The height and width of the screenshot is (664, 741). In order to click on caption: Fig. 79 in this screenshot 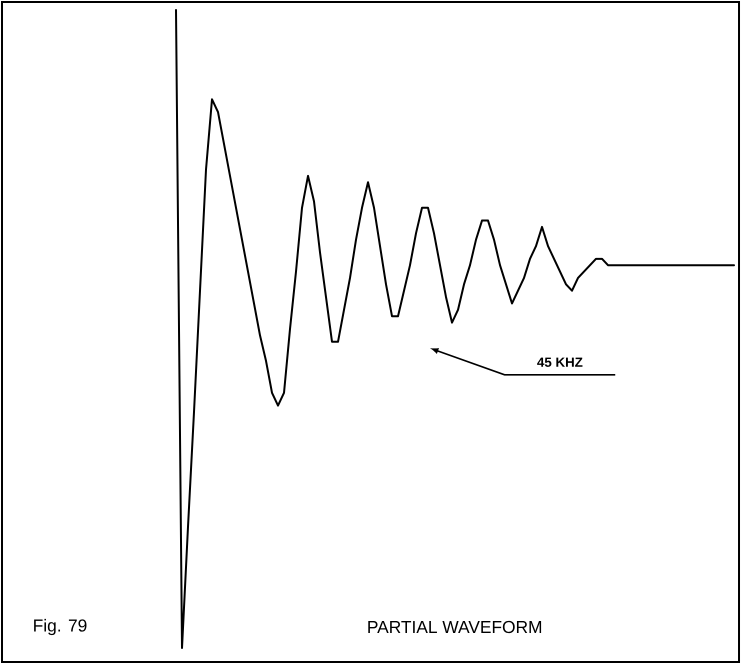, I will do `click(60, 627)`.